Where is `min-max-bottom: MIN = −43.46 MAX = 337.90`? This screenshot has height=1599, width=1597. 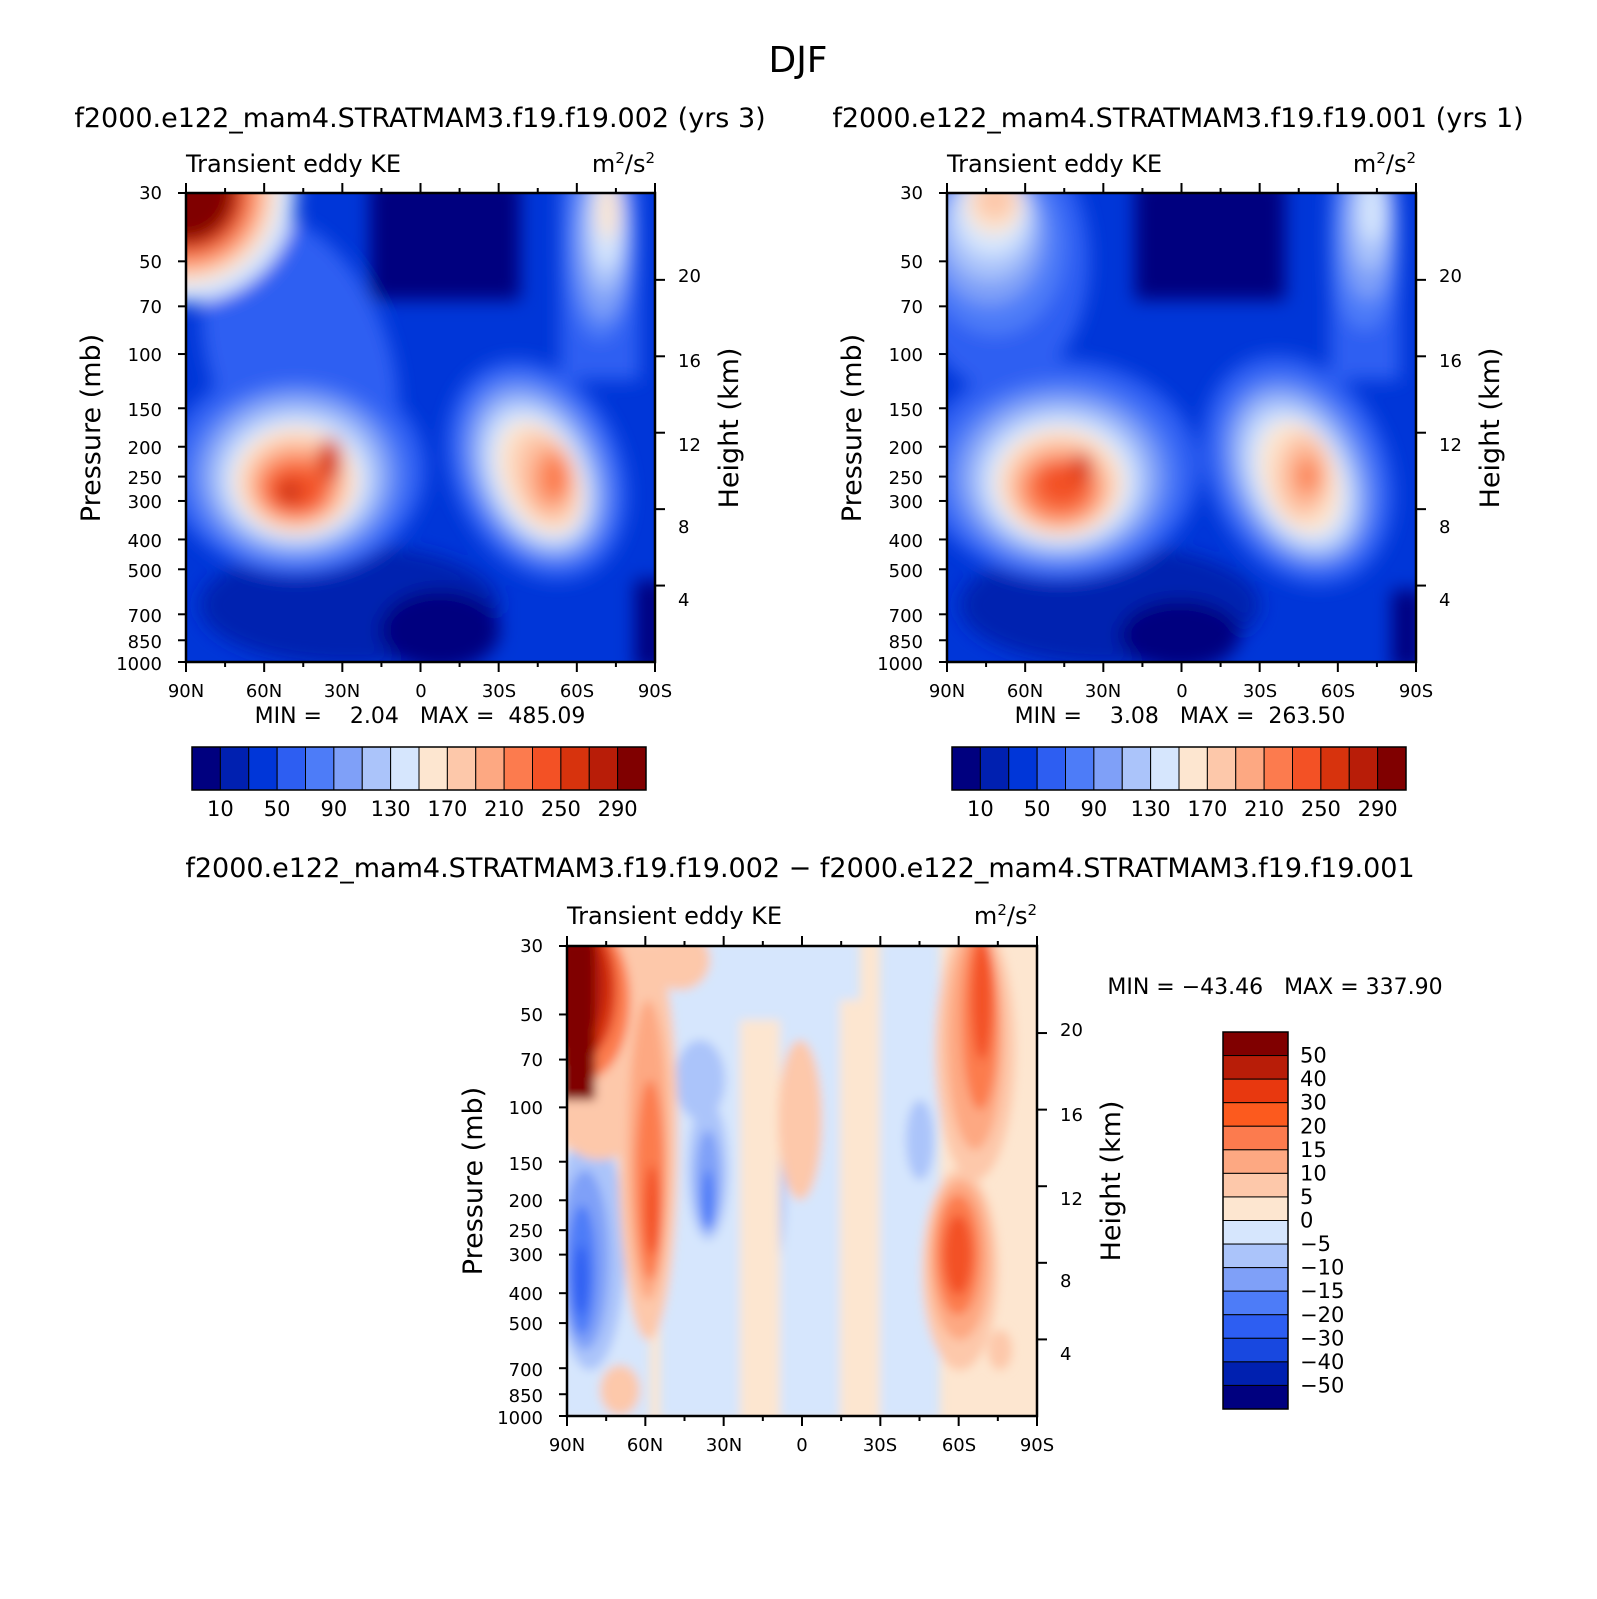 min-max-bottom: MIN = −43.46 MAX = 337.90 is located at coordinates (1274, 987).